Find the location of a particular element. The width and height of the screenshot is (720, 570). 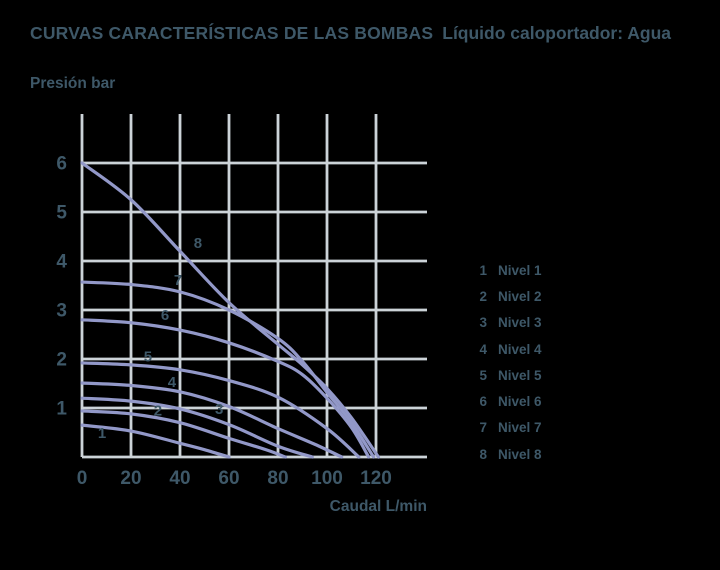

legend-row-nivel-4: 4 Nivel 4 is located at coordinates (506, 349).